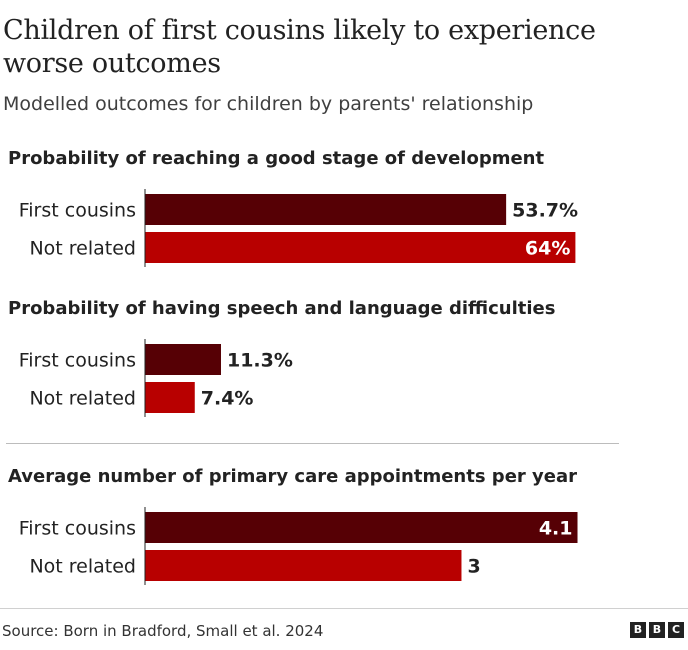  I want to click on value-label: 64%, so click(547, 249).